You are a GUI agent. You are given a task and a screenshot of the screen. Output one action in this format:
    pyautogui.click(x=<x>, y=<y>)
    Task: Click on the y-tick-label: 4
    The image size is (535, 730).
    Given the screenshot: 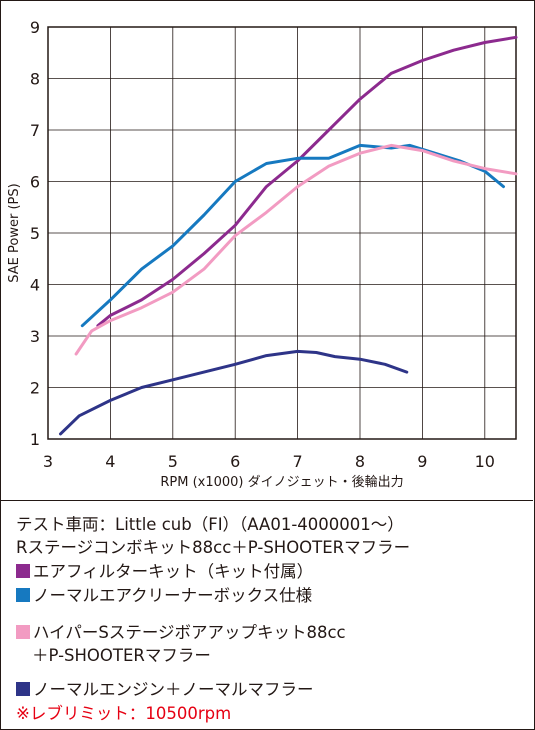 What is the action you would take?
    pyautogui.click(x=35, y=285)
    